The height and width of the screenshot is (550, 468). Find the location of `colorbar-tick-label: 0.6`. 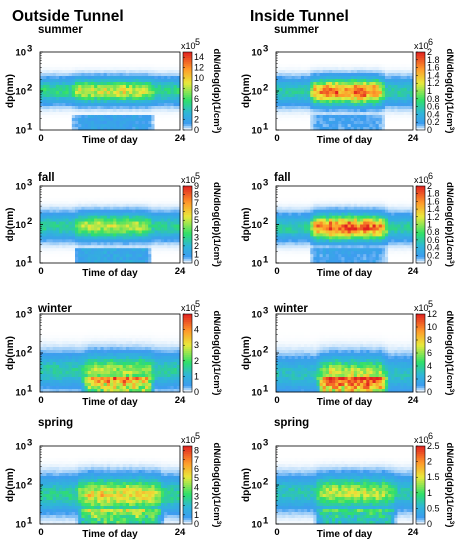

colorbar-tick-label: 0.6 is located at coordinates (433, 107).